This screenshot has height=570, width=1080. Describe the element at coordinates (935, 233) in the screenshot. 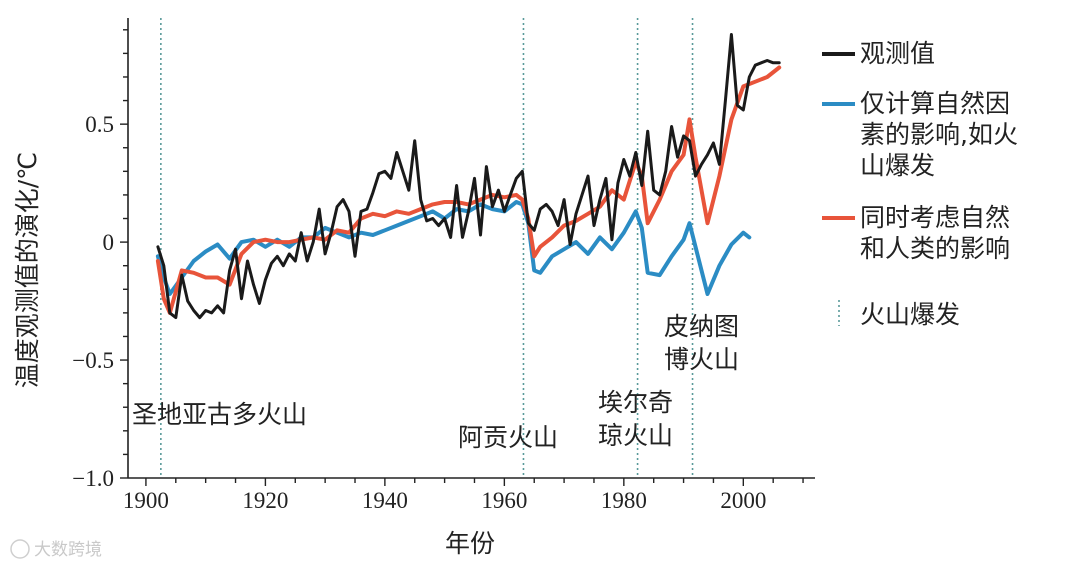

I see `legend-label-combined: 同时考虑自然和人类的影响` at that location.